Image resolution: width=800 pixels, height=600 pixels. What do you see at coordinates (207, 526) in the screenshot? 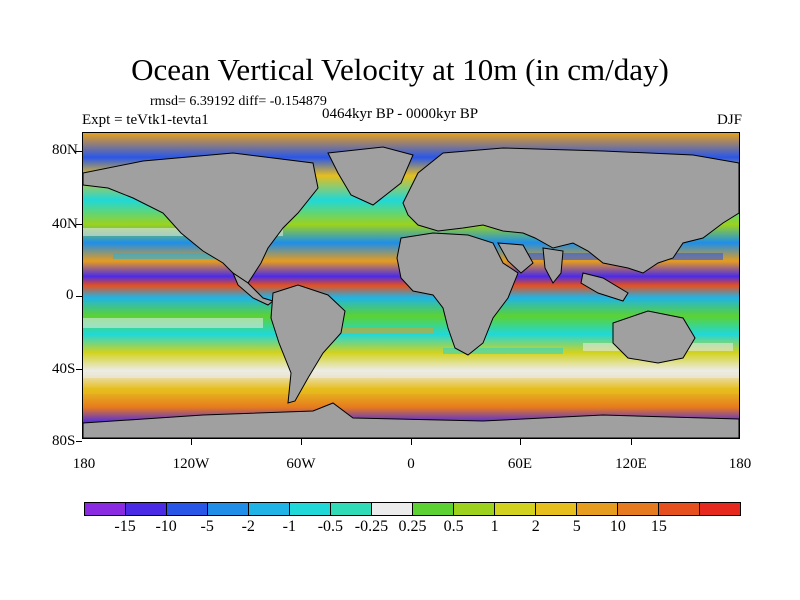
I see `colorbar-label: -5` at bounding box center [207, 526].